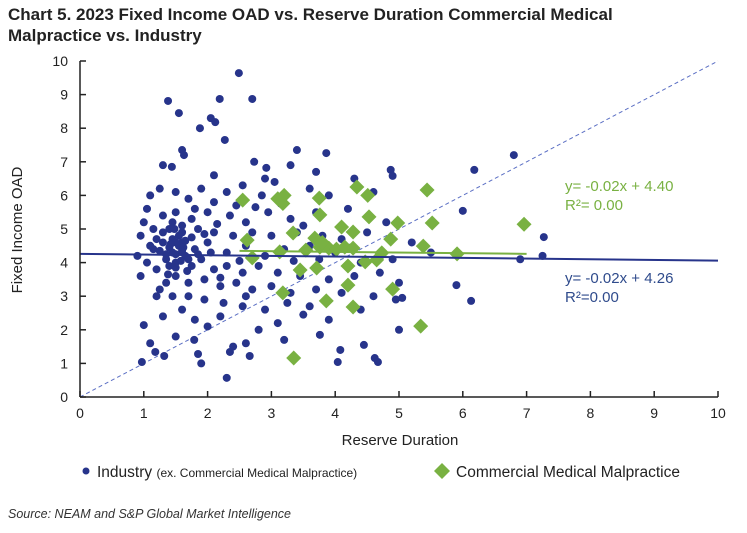 The image size is (747, 533). Describe the element at coordinates (591, 413) in the screenshot. I see `x-tick-label: 8` at that location.